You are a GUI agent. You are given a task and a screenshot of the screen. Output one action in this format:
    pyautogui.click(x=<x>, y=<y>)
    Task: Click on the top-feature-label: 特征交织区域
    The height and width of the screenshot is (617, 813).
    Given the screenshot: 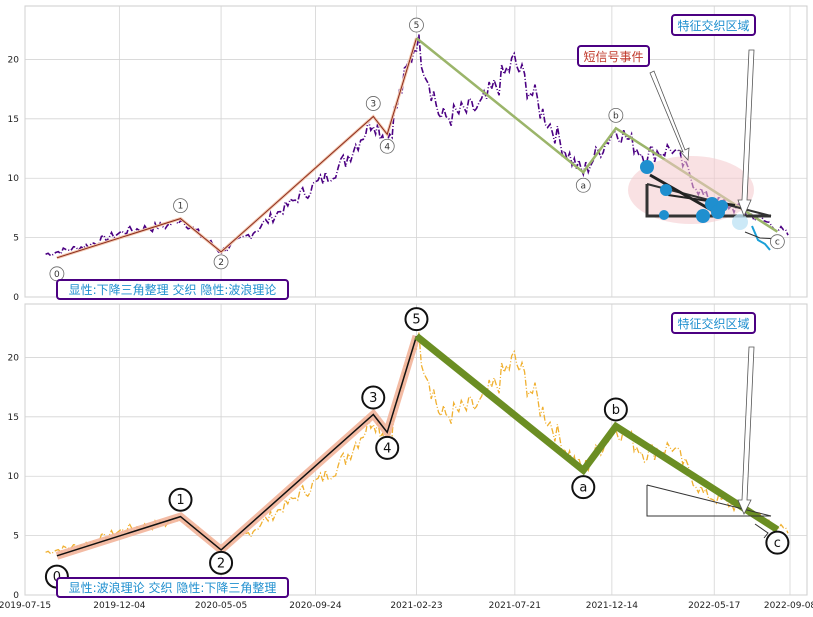 What is the action you would take?
    pyautogui.click(x=713, y=25)
    